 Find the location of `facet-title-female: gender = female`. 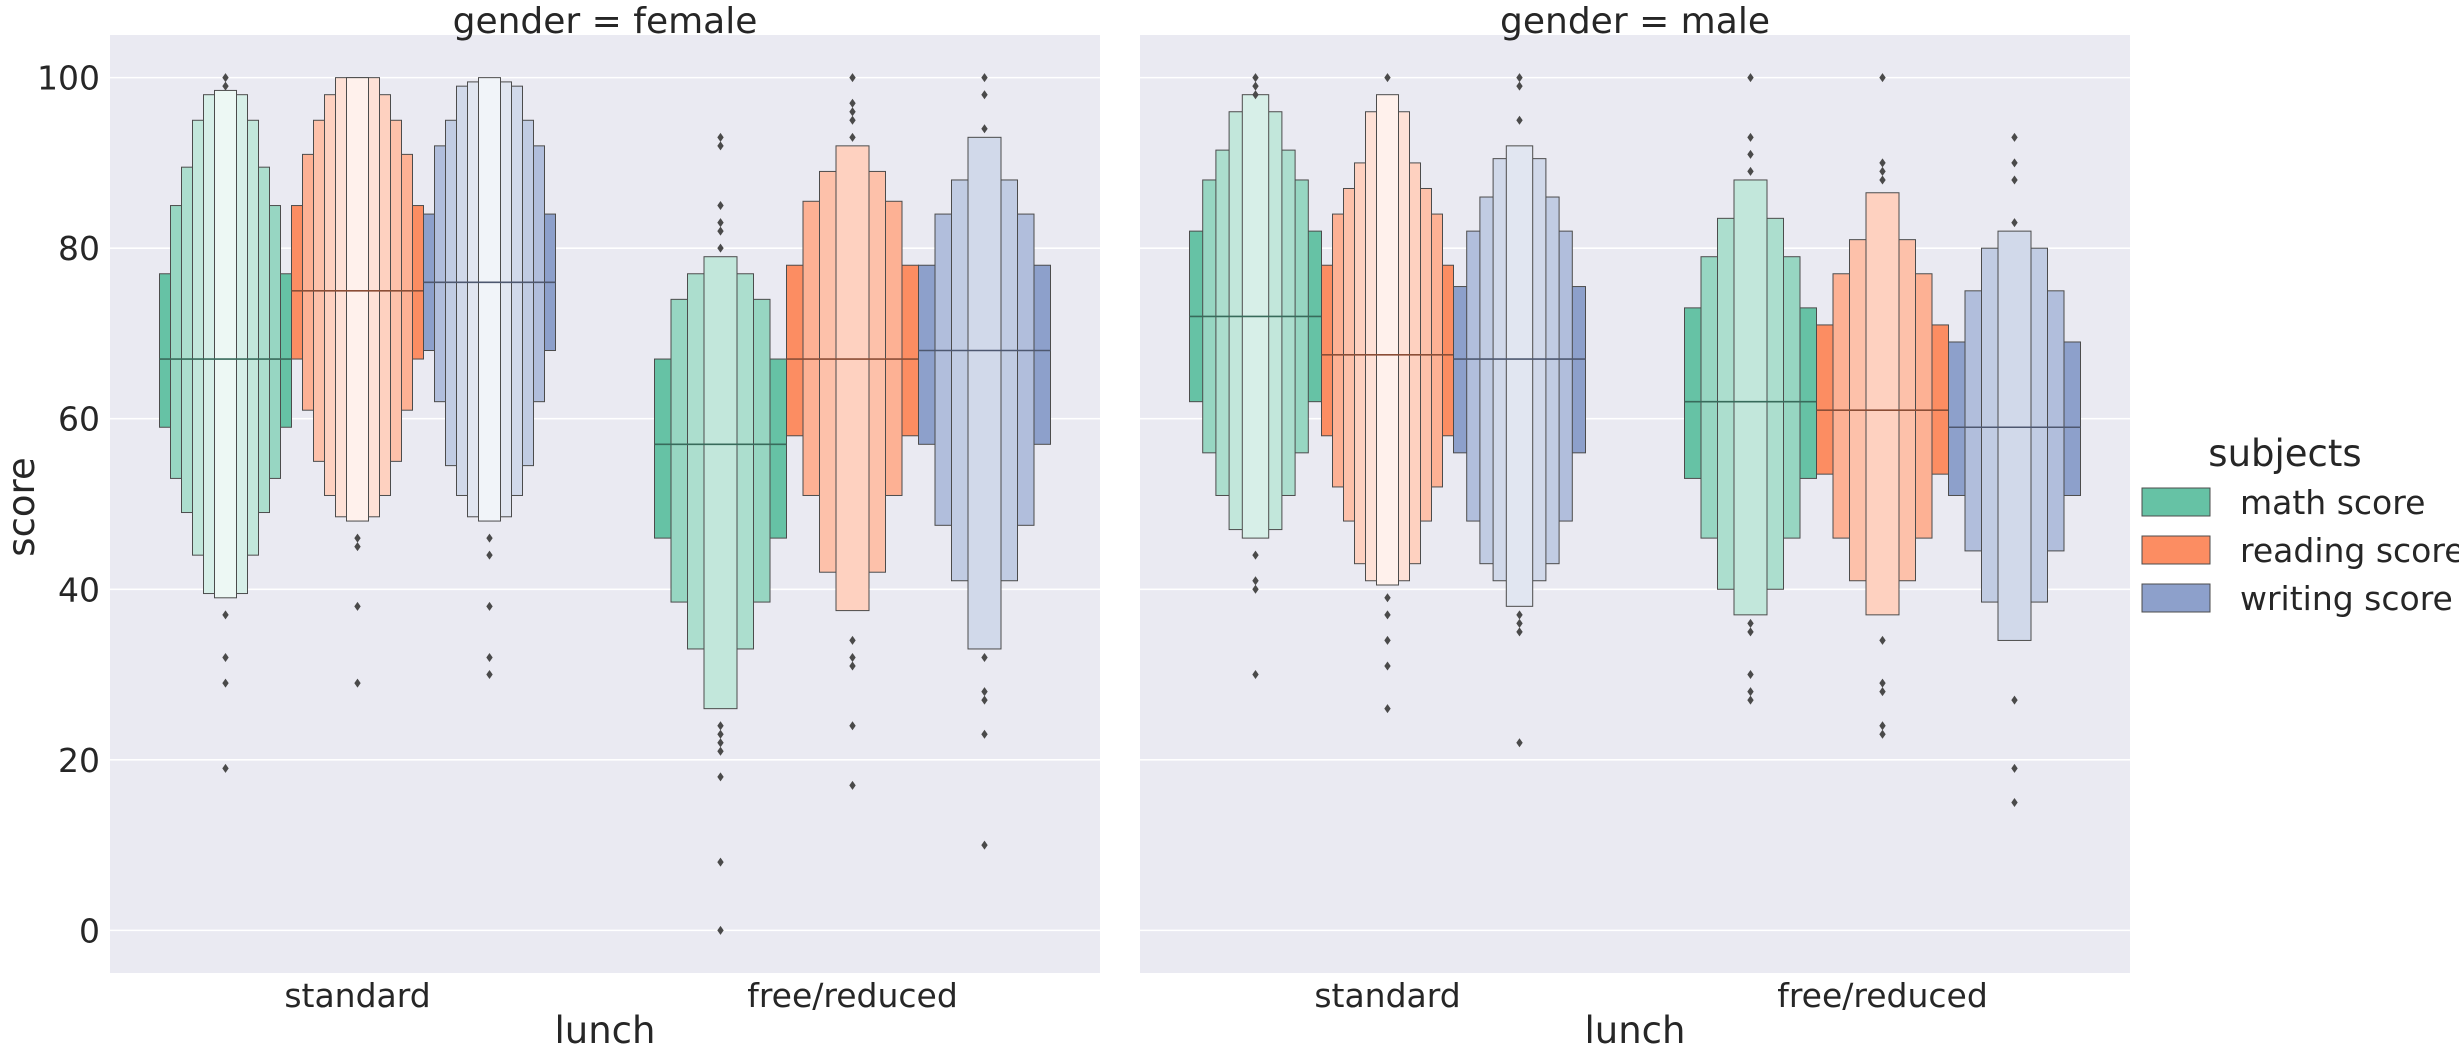

facet-title-female: gender = female is located at coordinates (605, 21).